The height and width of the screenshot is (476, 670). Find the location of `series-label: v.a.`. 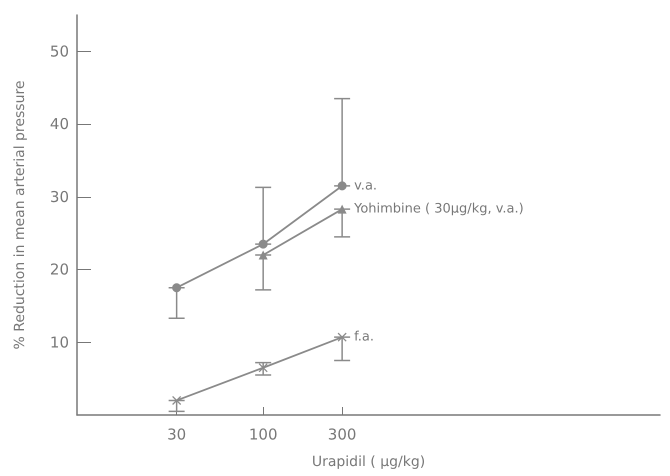

series-label: v.a. is located at coordinates (366, 186).